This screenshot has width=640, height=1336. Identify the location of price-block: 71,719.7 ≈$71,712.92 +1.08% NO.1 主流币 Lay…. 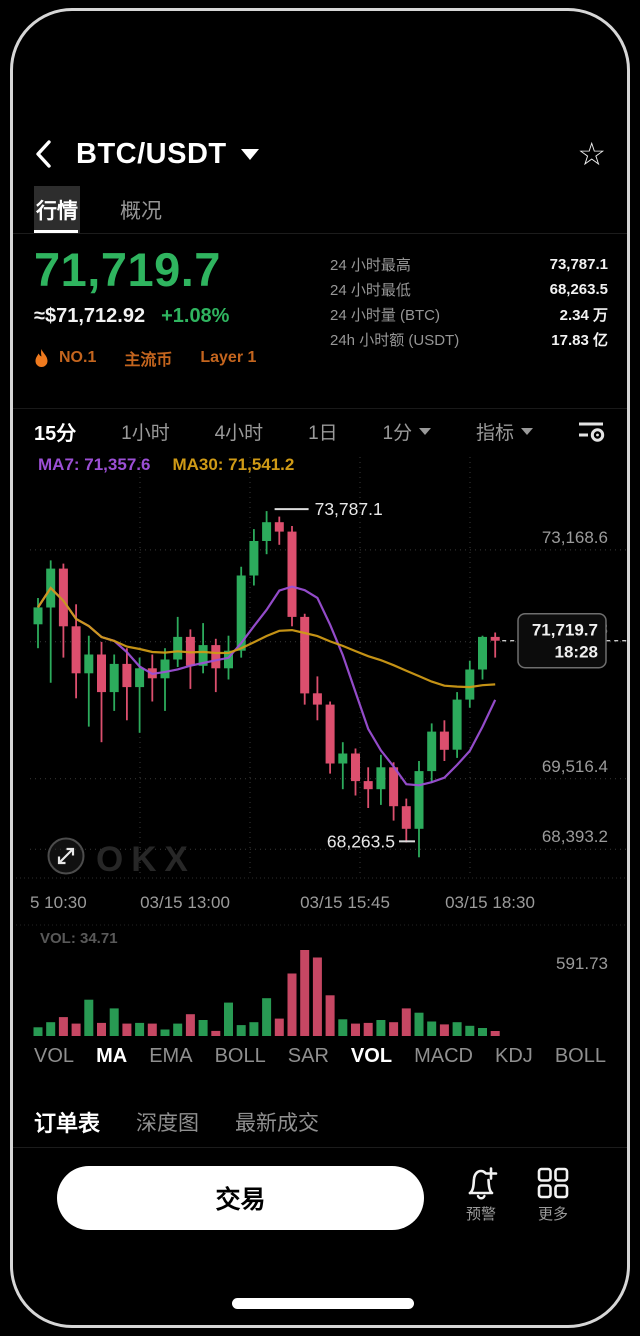
(154, 306).